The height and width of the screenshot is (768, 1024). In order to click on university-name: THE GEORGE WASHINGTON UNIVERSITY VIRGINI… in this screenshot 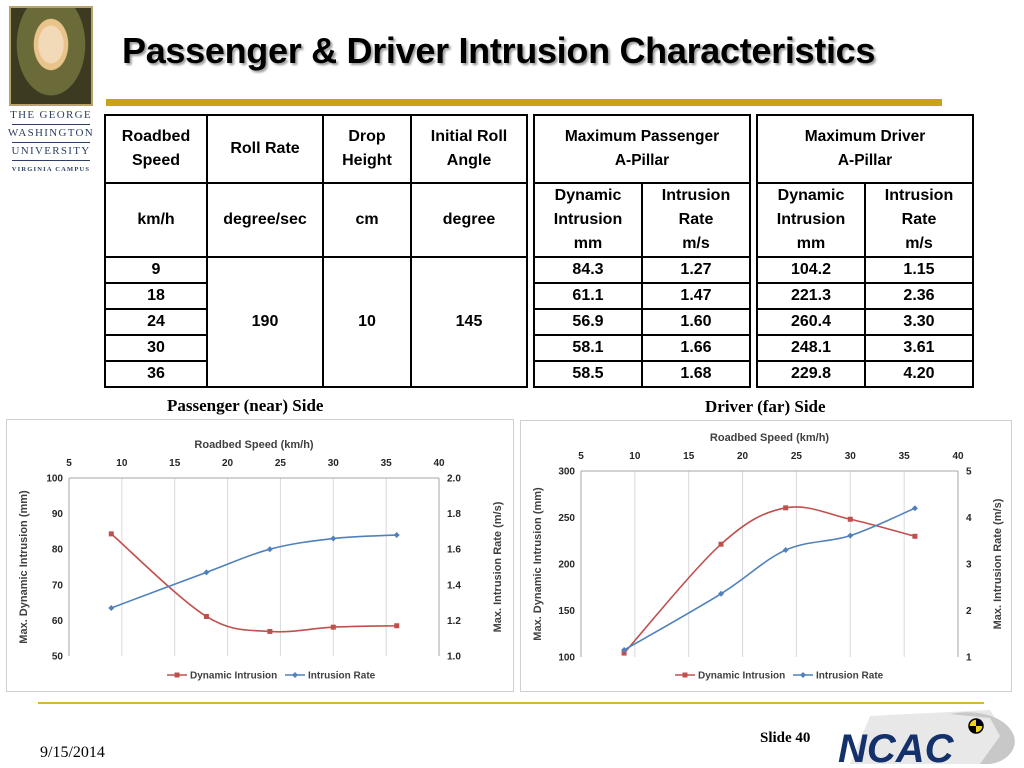, I will do `click(51, 142)`.